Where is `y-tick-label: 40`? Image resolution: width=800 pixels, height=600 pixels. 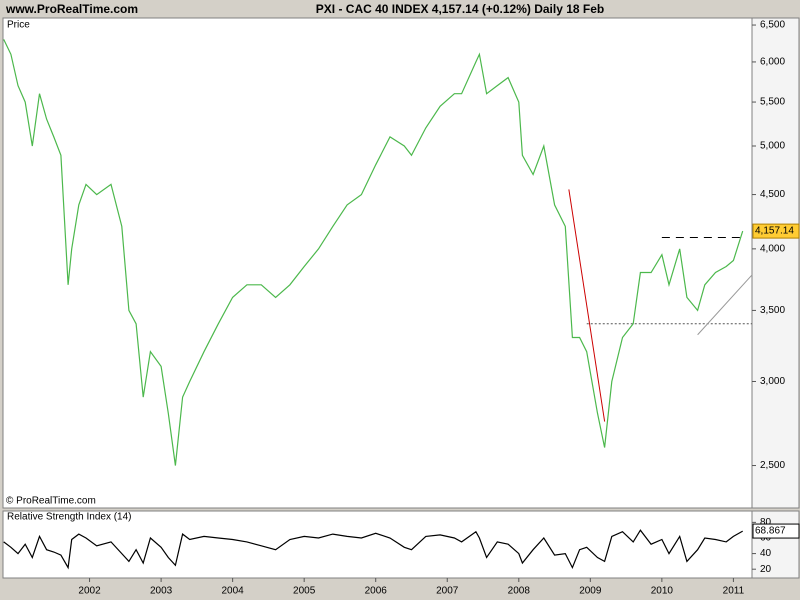
y-tick-label: 40 is located at coordinates (766, 553).